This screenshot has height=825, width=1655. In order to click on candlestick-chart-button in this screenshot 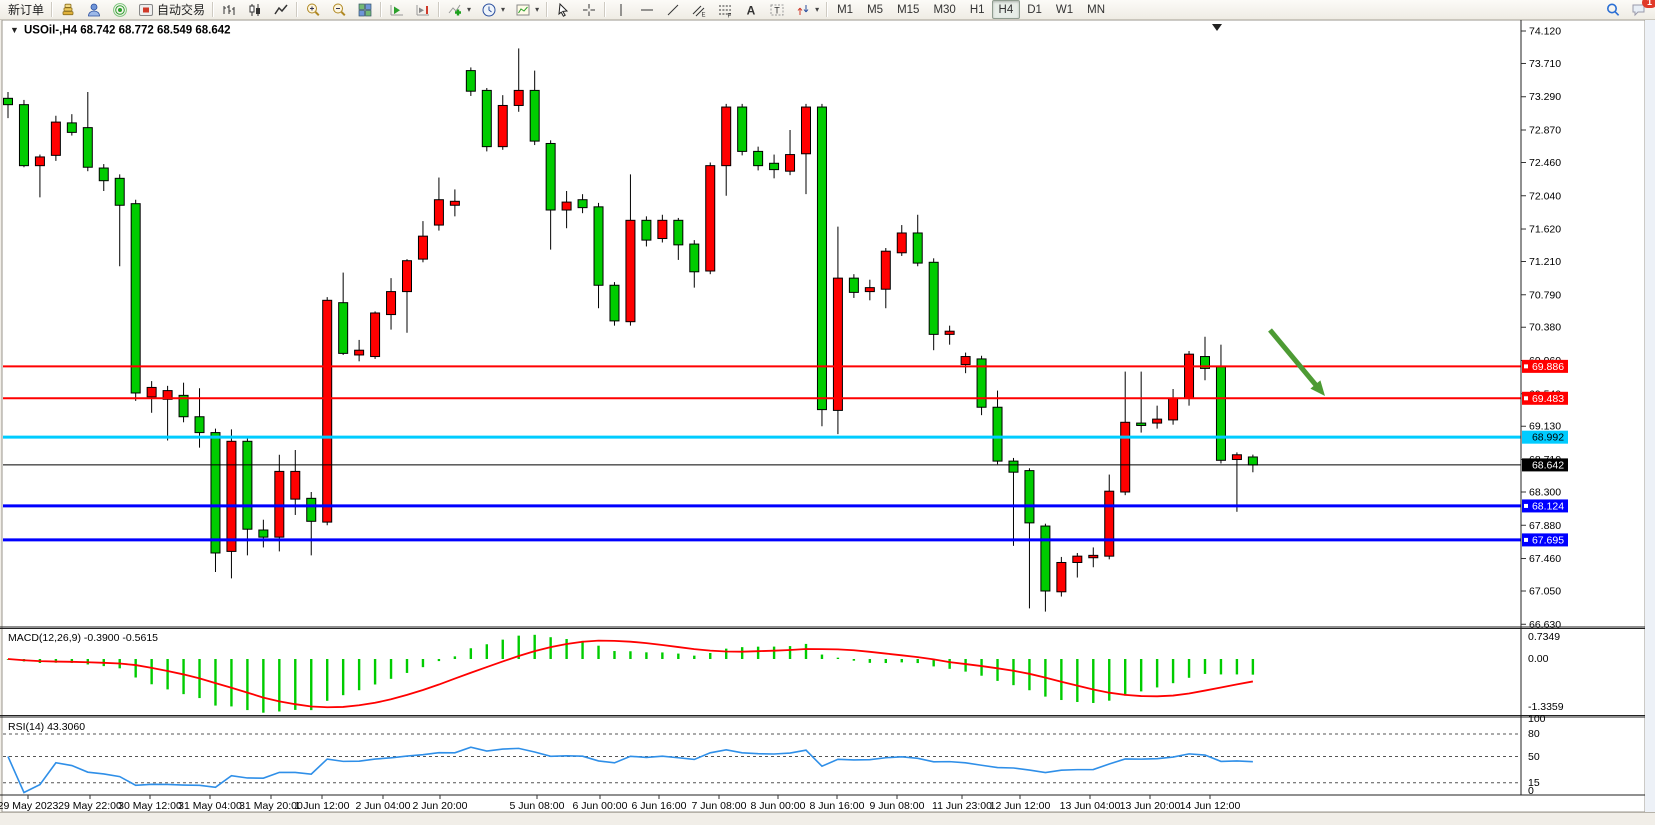, I will do `click(255, 10)`.